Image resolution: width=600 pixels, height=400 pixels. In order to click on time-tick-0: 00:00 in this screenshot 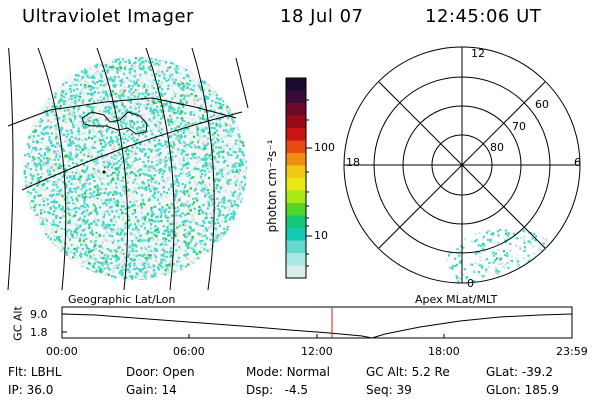, I will do `click(62, 351)`.